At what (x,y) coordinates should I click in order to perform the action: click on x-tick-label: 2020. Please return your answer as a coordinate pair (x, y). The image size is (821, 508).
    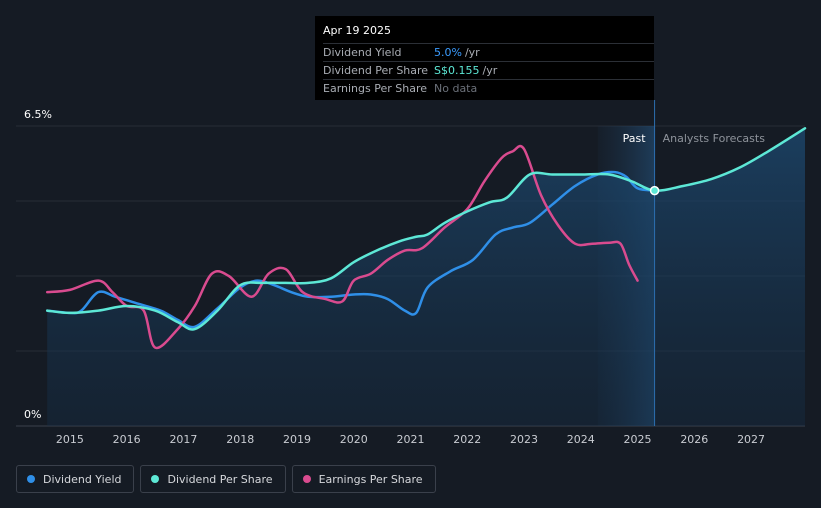
    Looking at the image, I should click on (354, 439).